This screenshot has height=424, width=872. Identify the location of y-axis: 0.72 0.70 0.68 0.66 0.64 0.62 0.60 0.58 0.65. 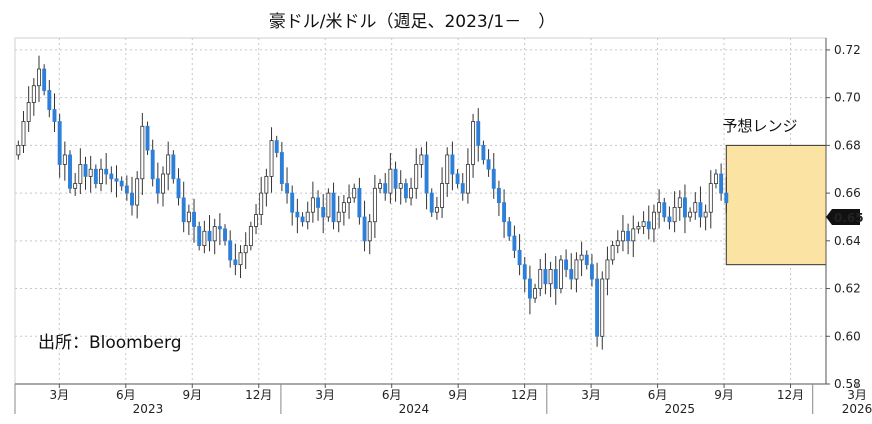
(844, 214).